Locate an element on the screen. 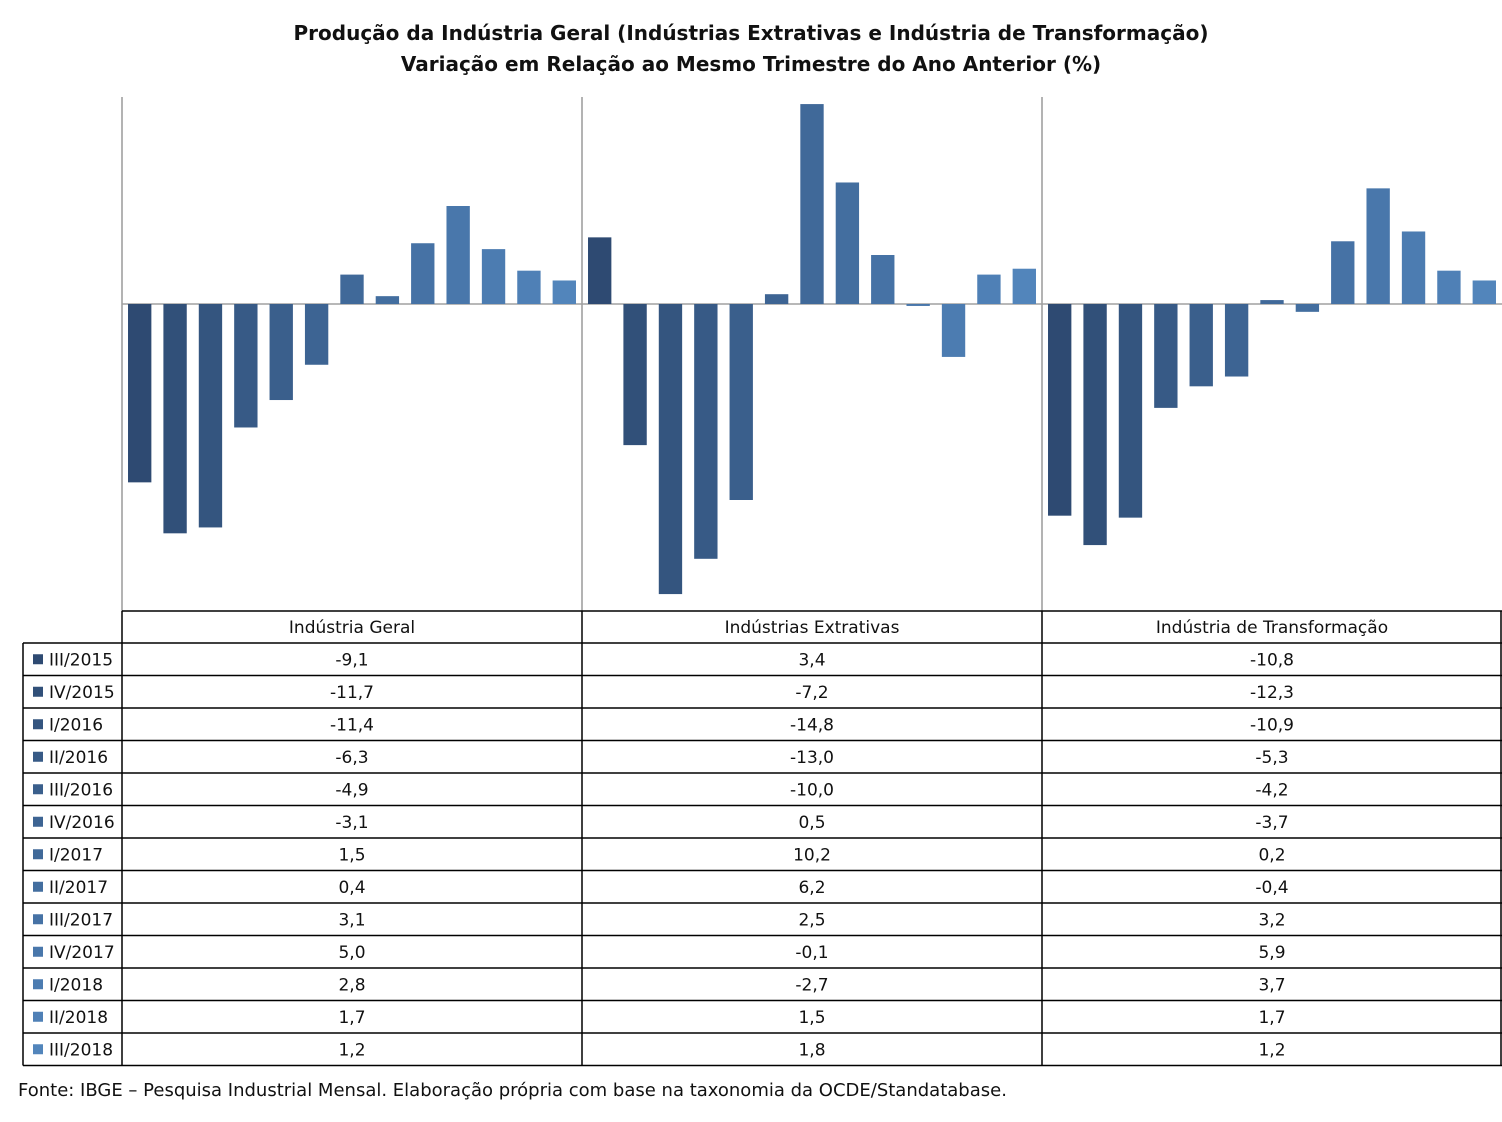 The height and width of the screenshot is (1122, 1502). category-label: Indústria de Transformação is located at coordinates (1272, 628).